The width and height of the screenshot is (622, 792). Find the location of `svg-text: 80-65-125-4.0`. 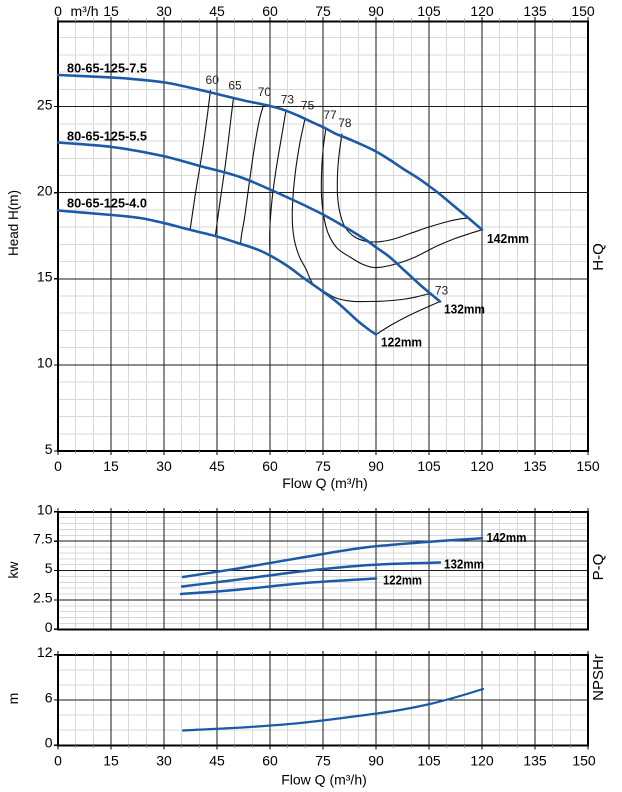

svg-text: 80-65-125-4.0 is located at coordinates (107, 203).